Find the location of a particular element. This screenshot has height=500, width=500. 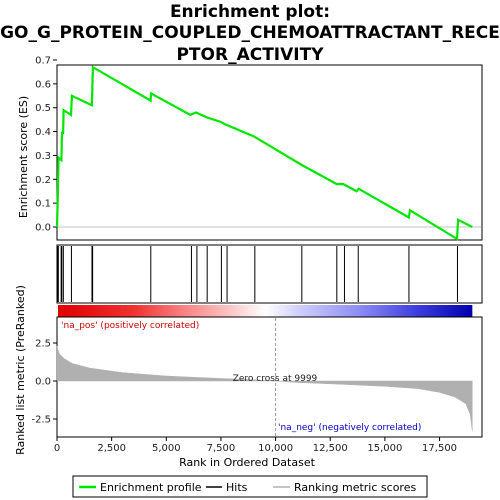

legend-label-profile: Enrichment profile is located at coordinates (151, 487).